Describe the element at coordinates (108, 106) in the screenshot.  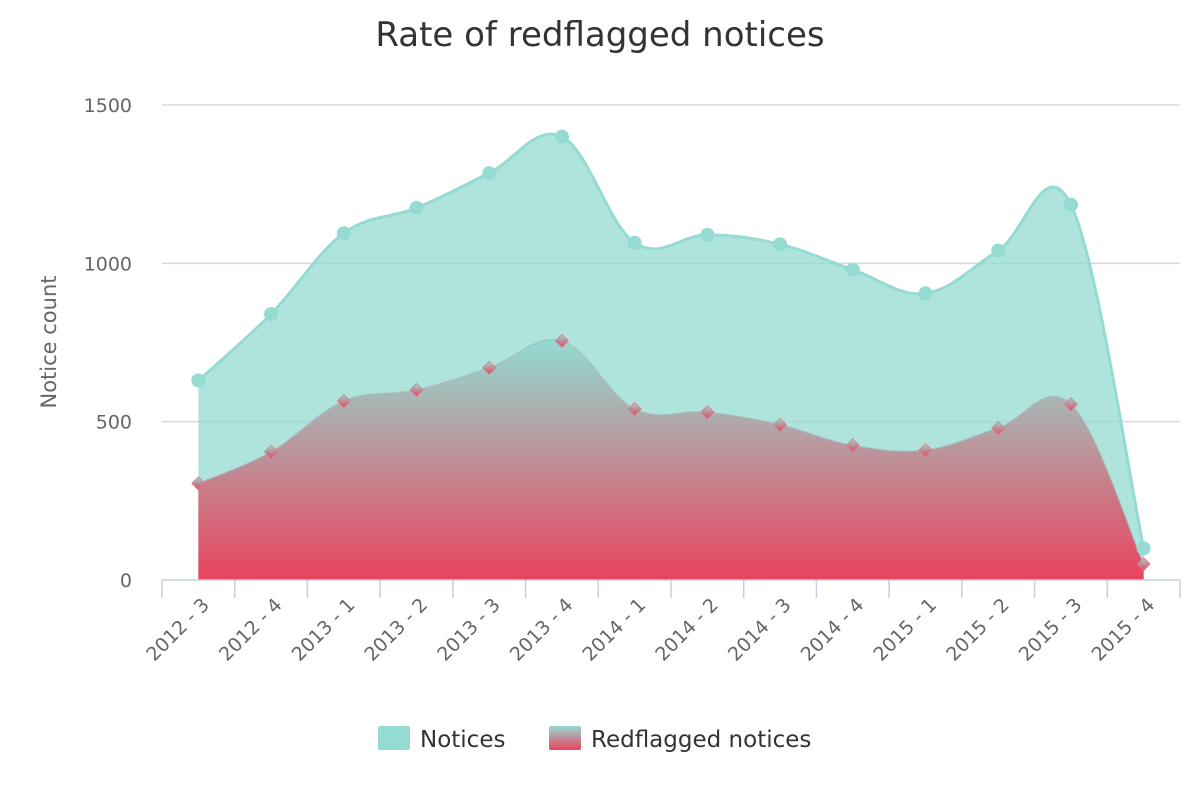
I see `y-tick-label: 1500` at that location.